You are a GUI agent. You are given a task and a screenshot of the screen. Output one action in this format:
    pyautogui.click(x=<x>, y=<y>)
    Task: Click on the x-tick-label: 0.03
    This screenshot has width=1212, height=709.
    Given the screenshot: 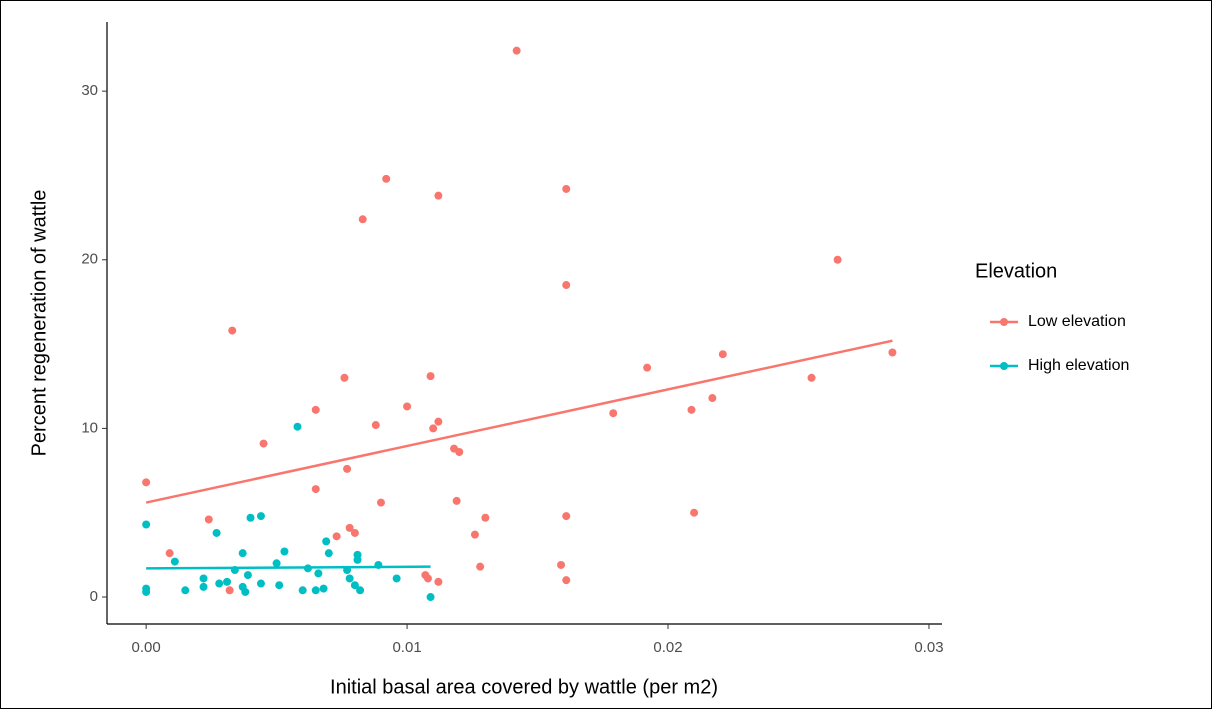 What is the action you would take?
    pyautogui.click(x=928, y=647)
    